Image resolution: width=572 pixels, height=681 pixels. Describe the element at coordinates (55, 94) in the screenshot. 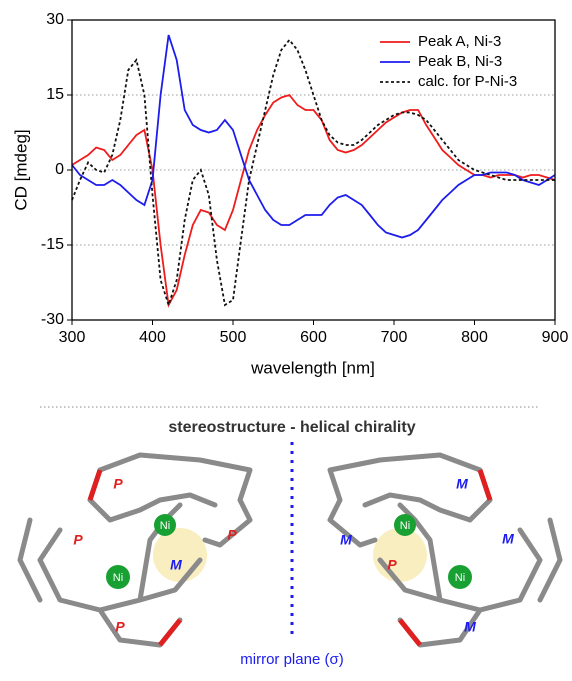

I see `y-tick-label: 15` at that location.